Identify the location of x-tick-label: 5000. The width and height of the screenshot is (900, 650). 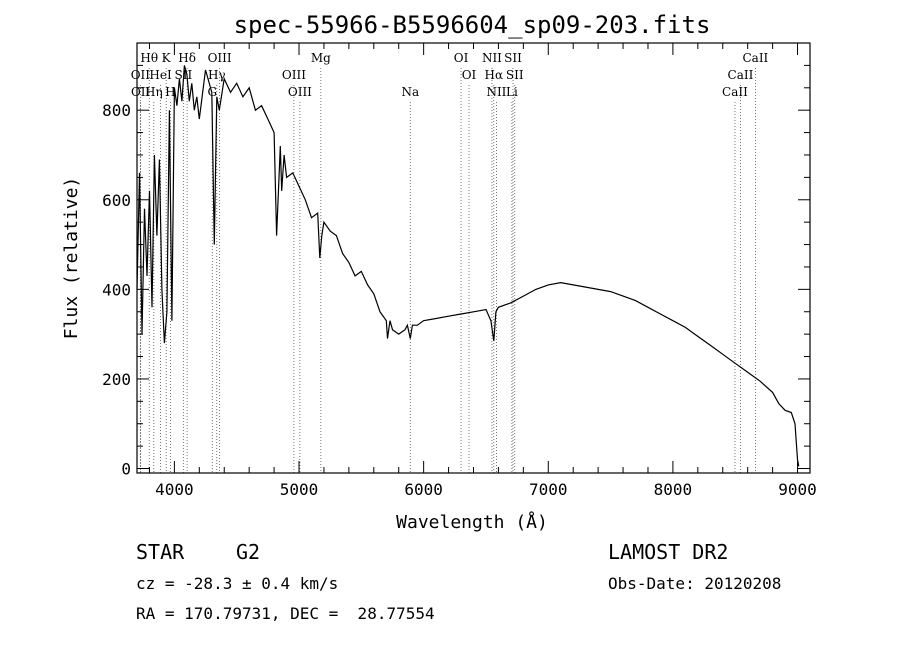
(299, 489).